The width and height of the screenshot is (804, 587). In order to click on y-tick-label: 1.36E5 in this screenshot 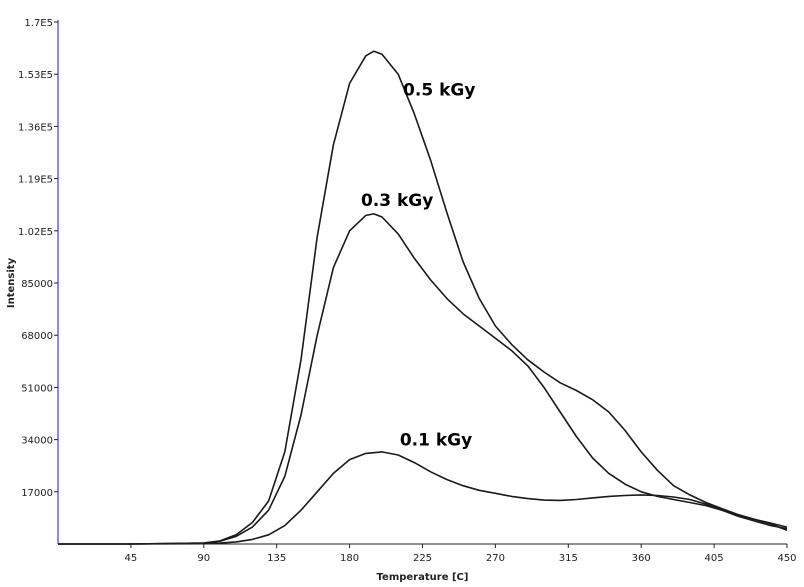, I will do `click(35, 127)`.